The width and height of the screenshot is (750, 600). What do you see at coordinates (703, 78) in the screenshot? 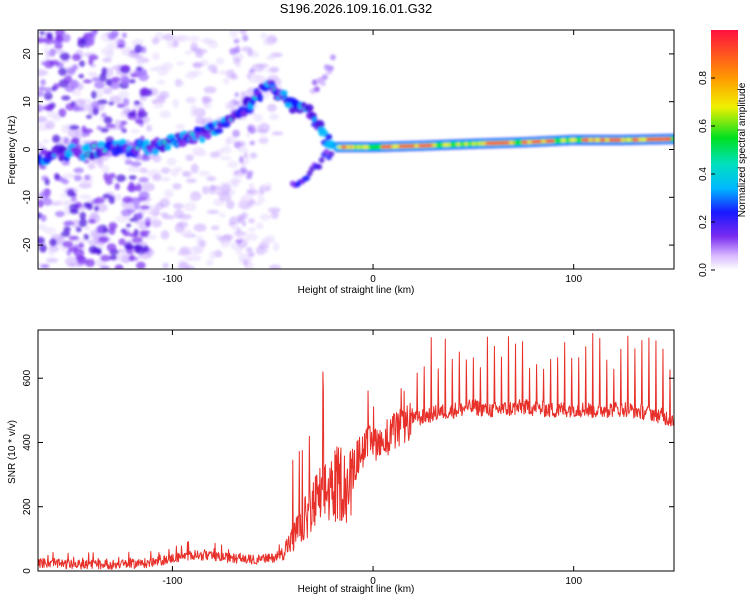
I see `colorbar-tick-label: 0.8` at bounding box center [703, 78].